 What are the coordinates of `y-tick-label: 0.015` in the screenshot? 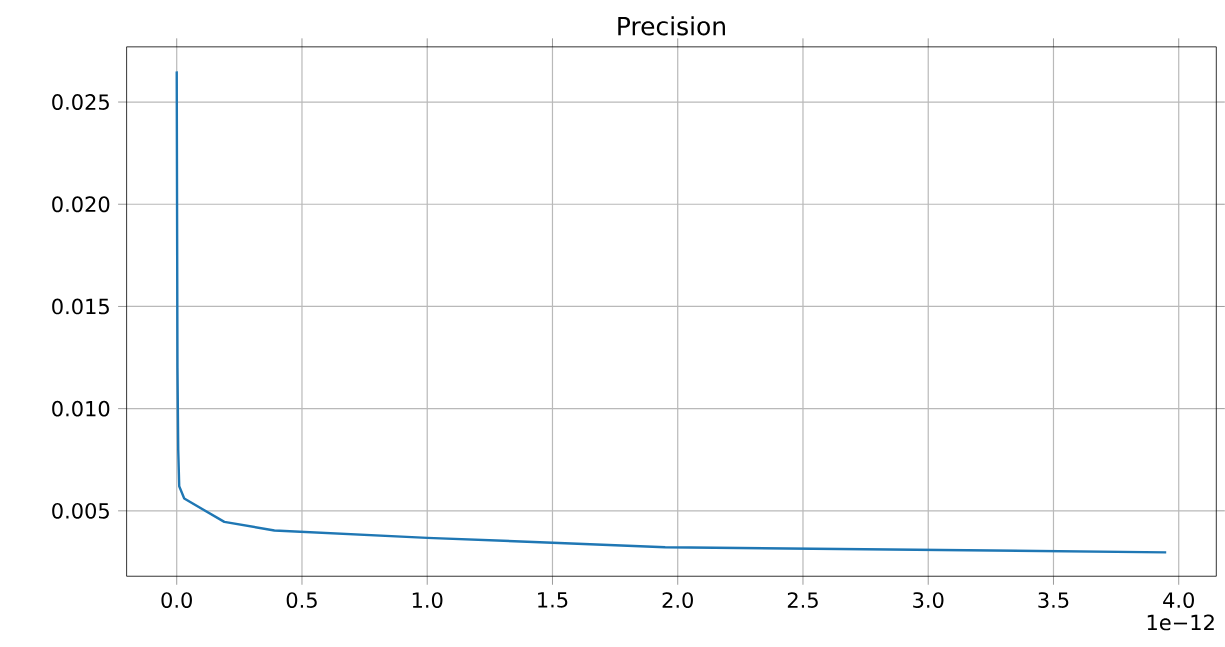 It's located at (80, 306).